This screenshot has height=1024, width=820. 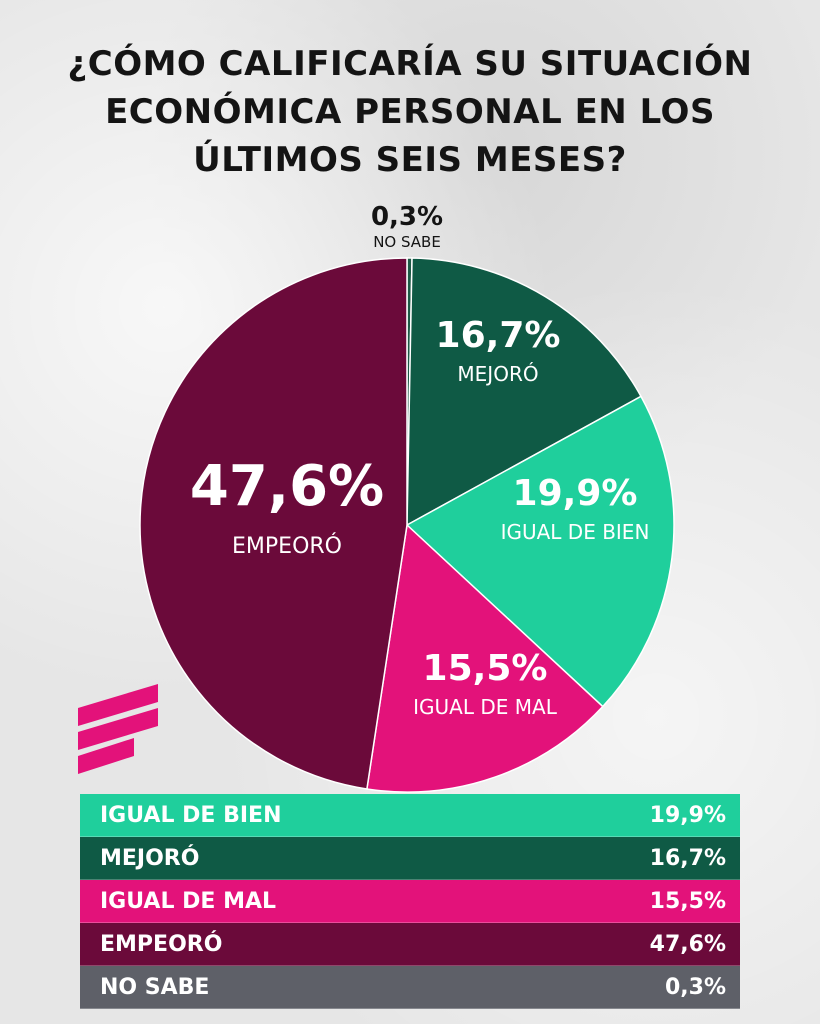 I want to click on data-label-category: IGUAL DE MAL, so click(x=485, y=707).